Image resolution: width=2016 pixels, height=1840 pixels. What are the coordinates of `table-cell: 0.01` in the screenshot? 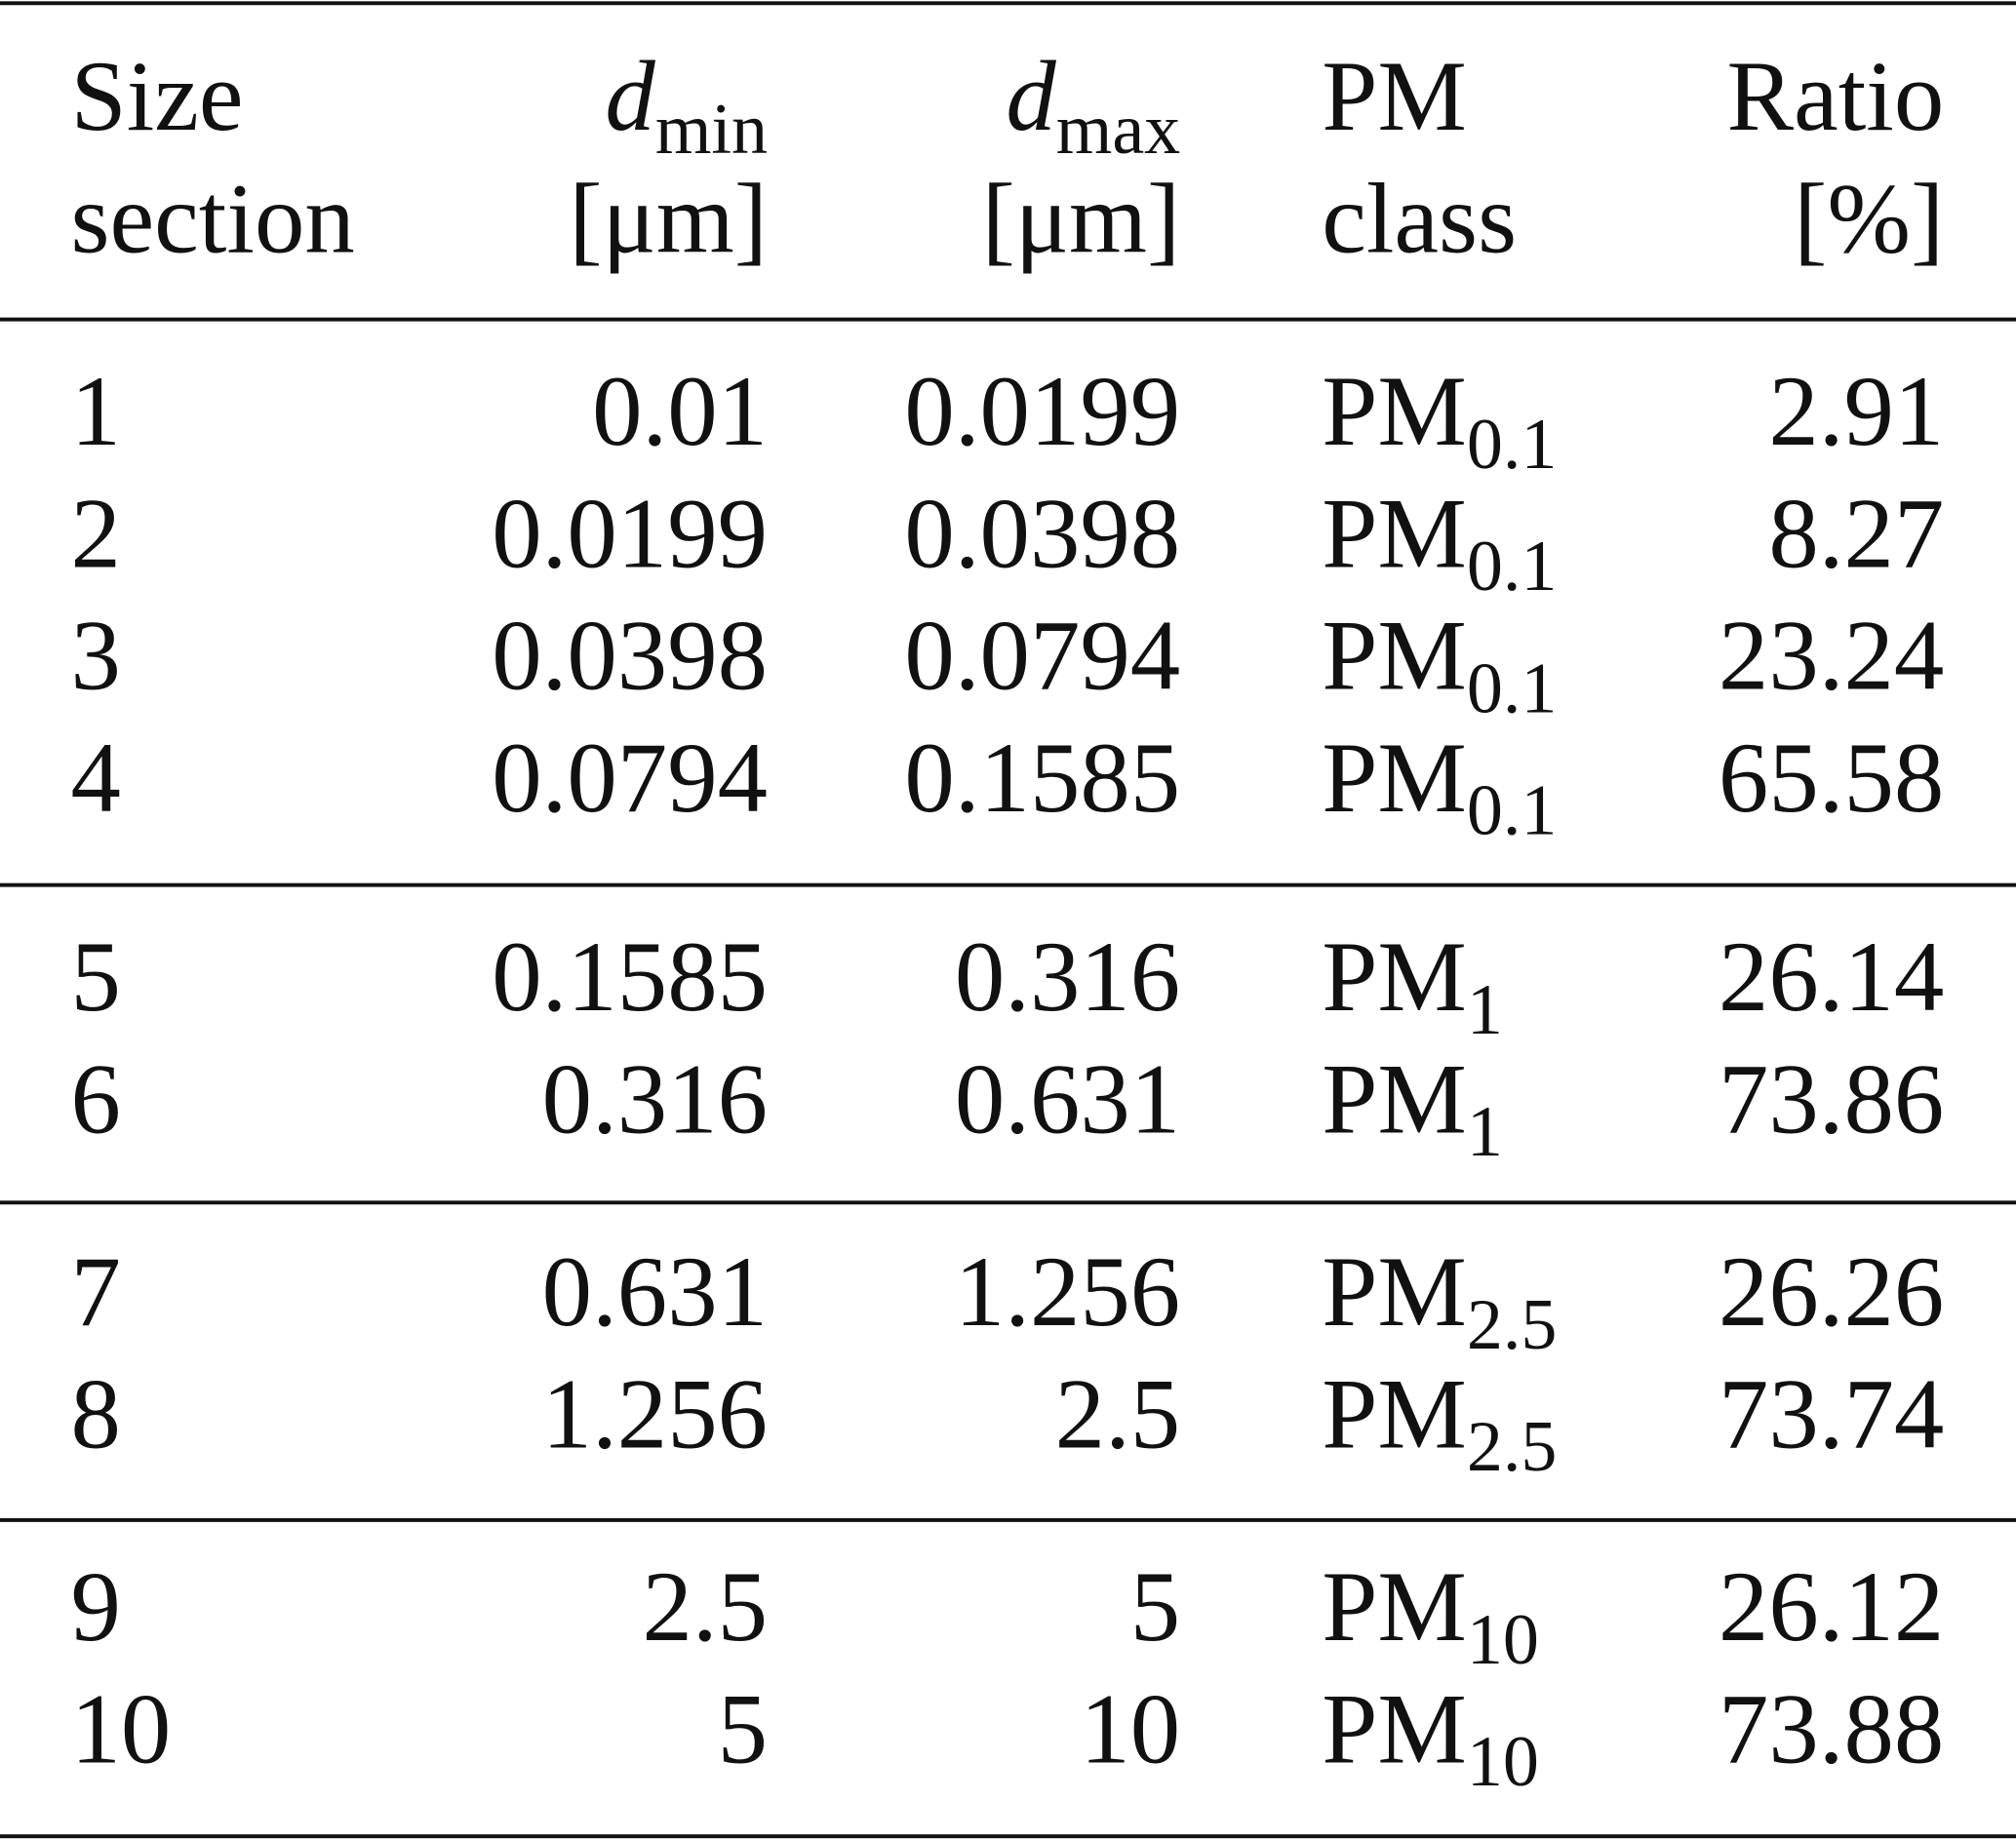 It's located at (680, 411).